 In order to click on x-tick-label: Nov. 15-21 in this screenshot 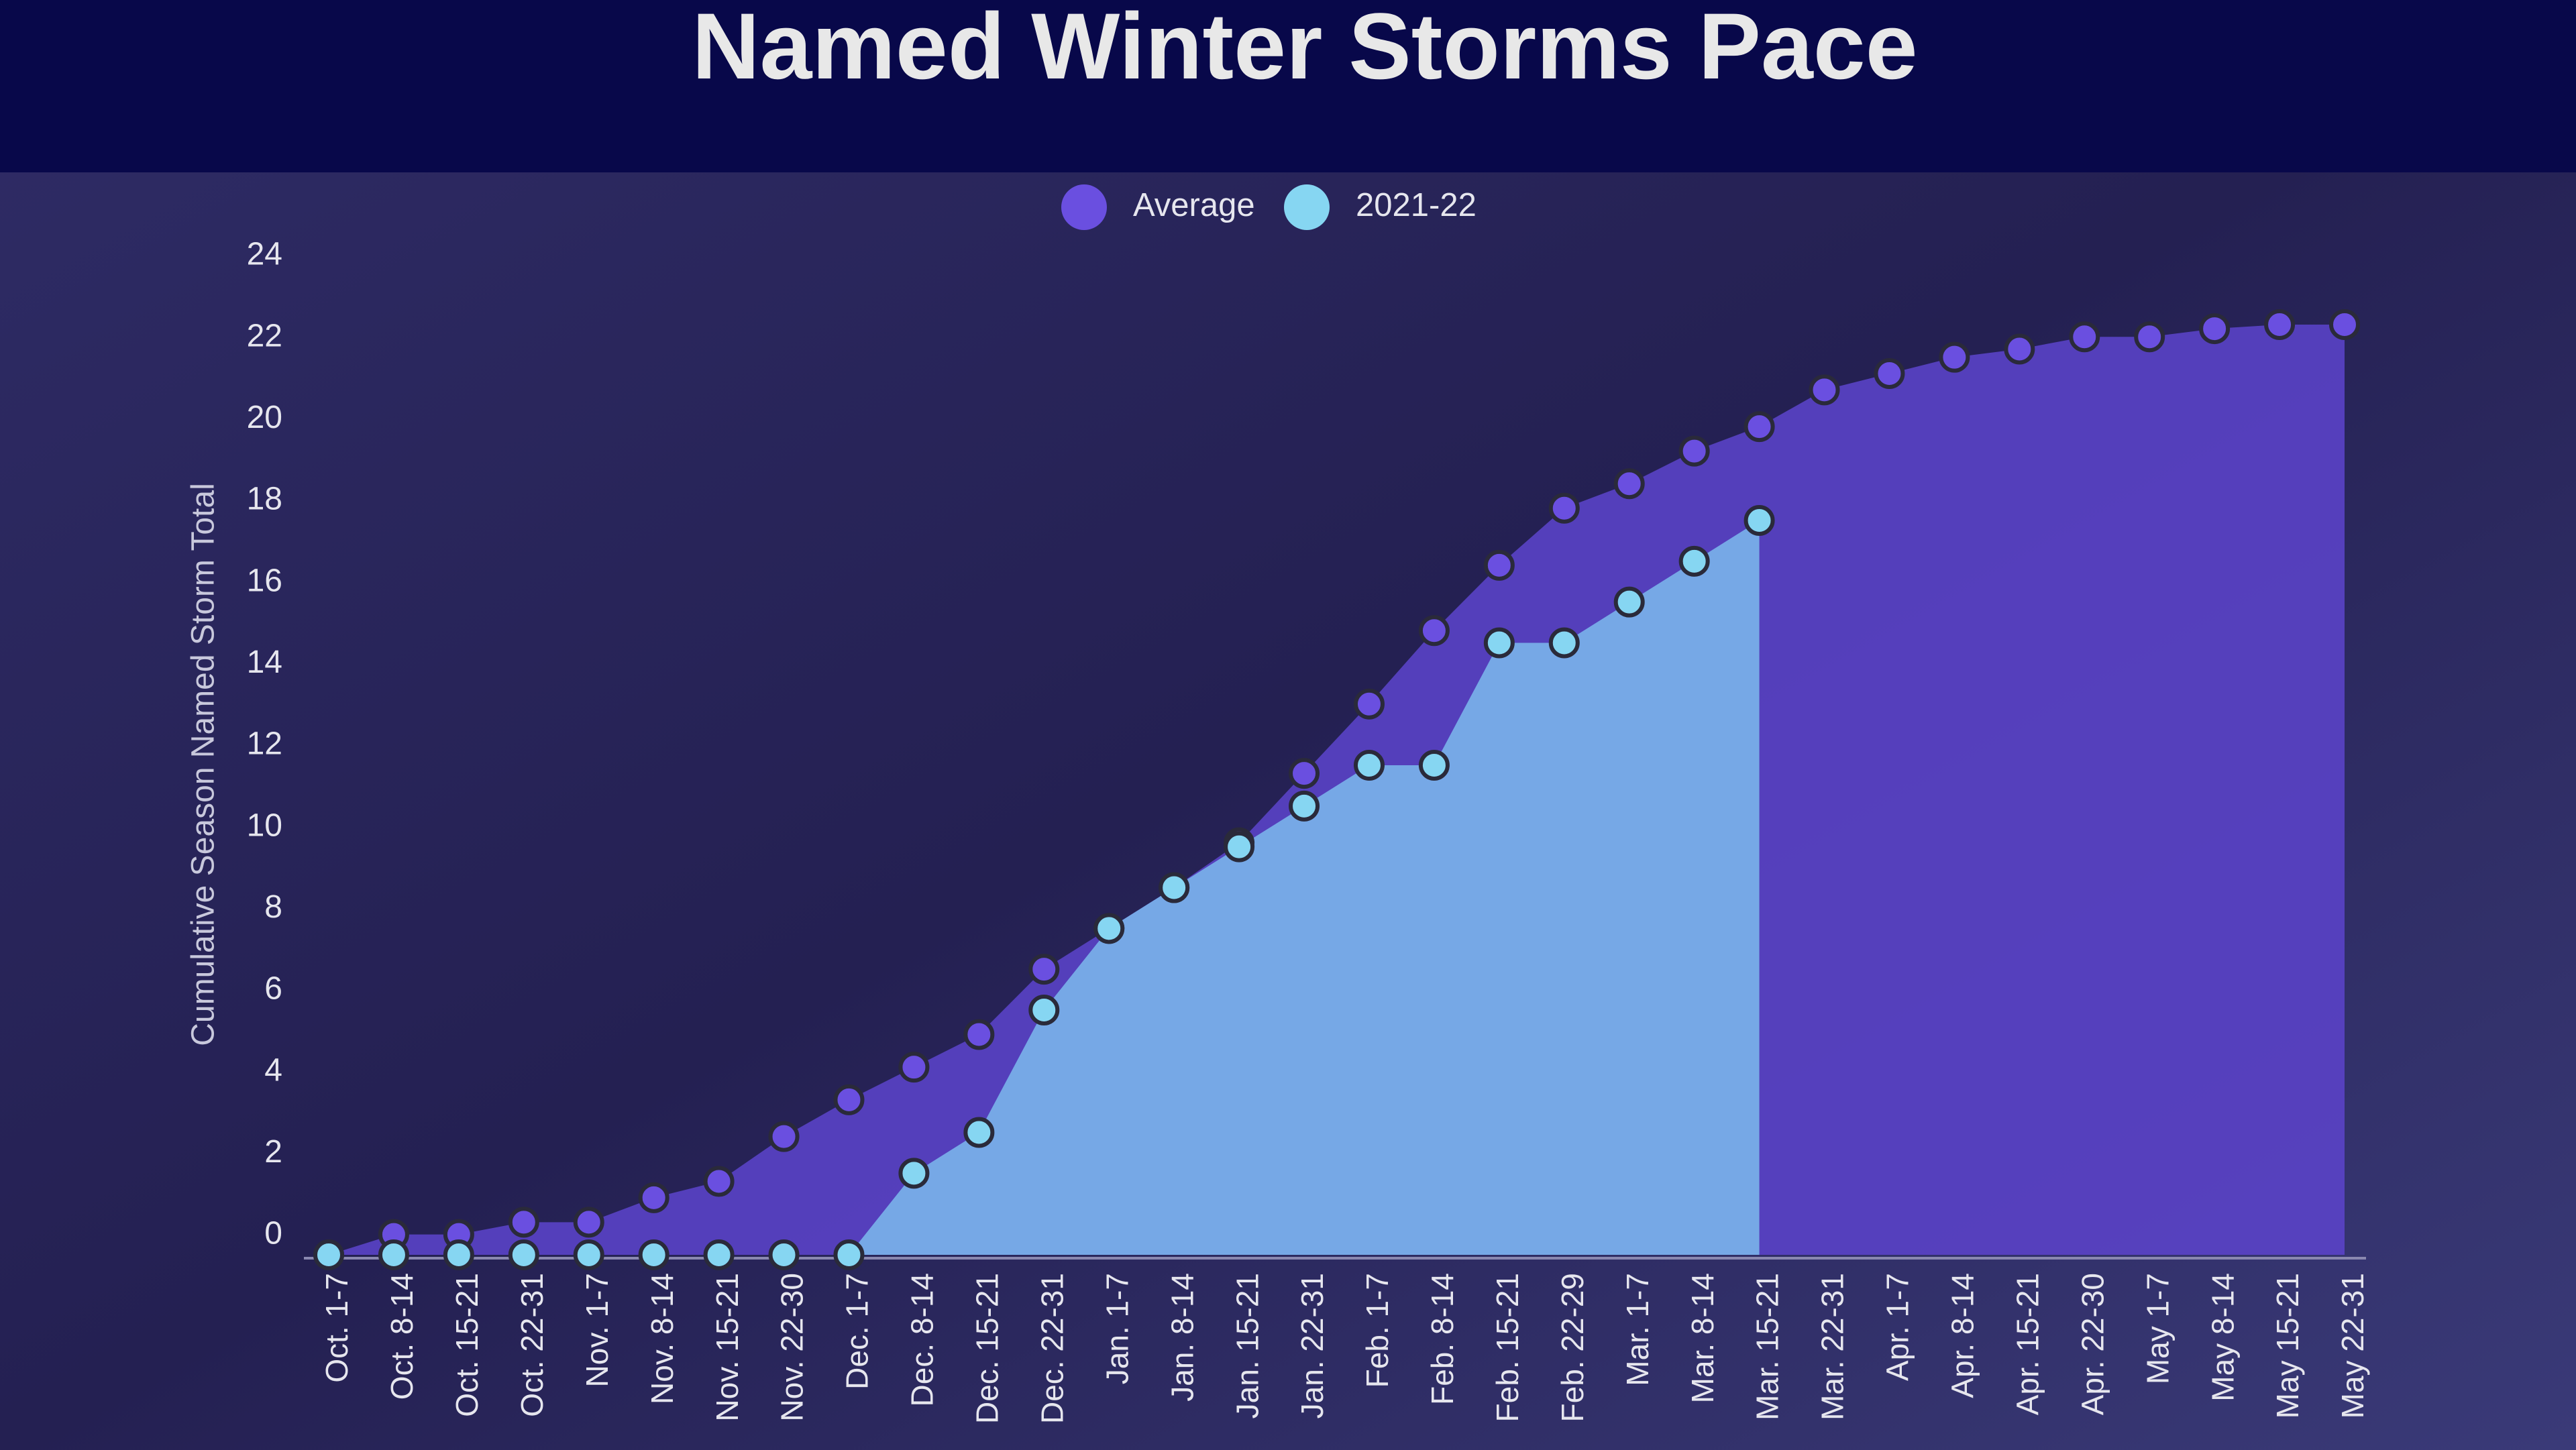, I will do `click(727, 1347)`.